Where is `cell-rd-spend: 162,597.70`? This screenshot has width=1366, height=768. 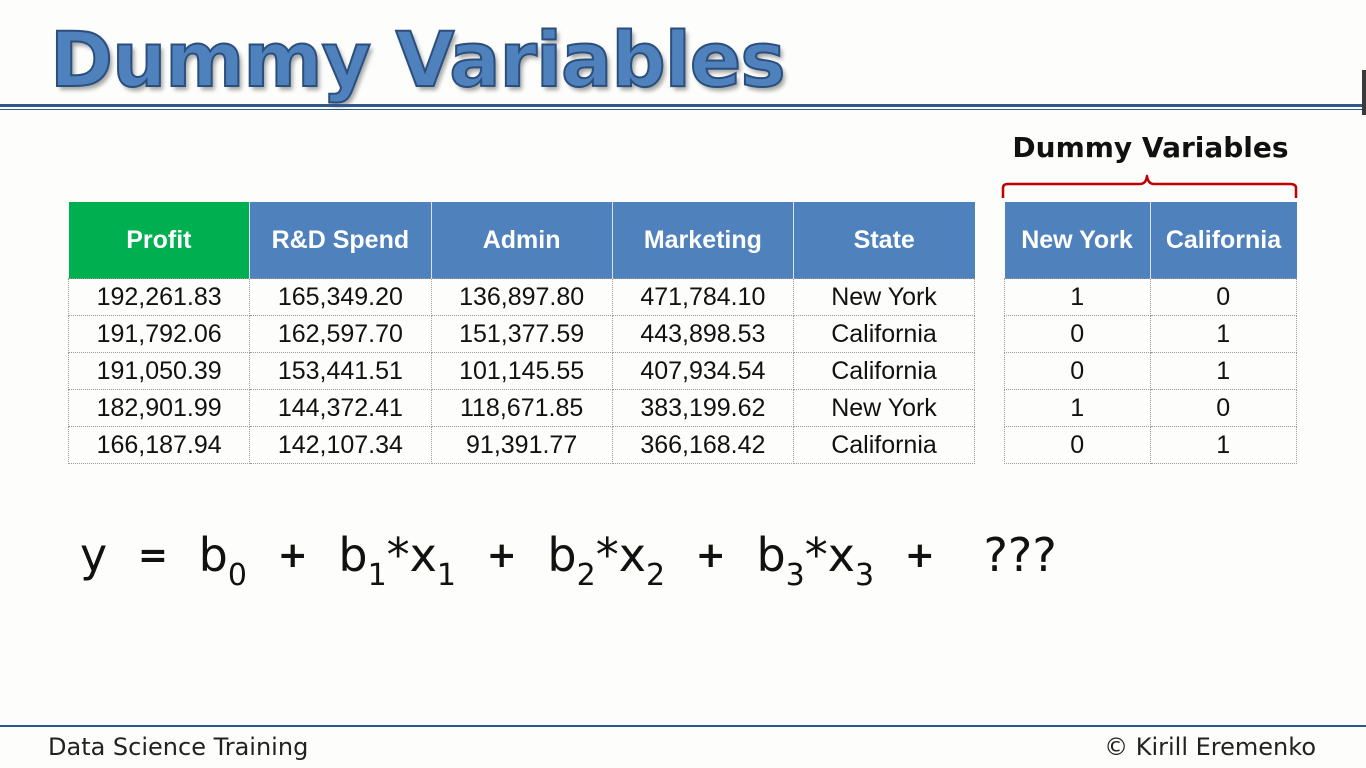 cell-rd-spend: 162,597.70 is located at coordinates (340, 334).